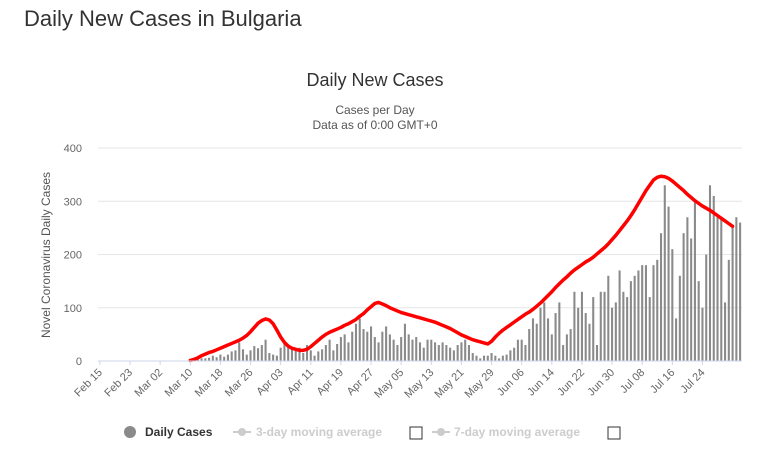 Image resolution: width=776 pixels, height=476 pixels. What do you see at coordinates (614, 433) in the screenshot?
I see `legend-7day-checkbox` at bounding box center [614, 433].